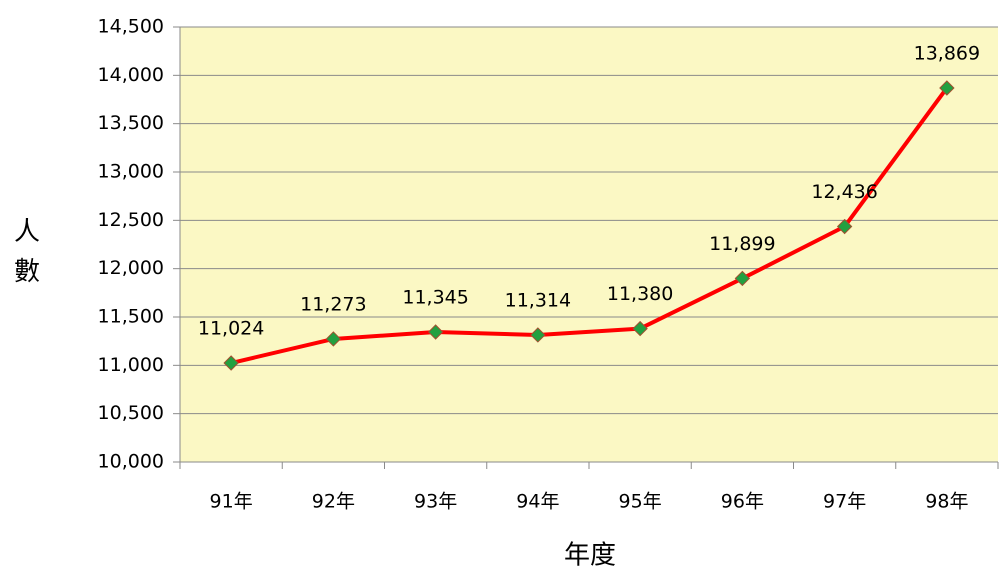  What do you see at coordinates (131, 317) in the screenshot?
I see `y-tick-label: 11,500` at bounding box center [131, 317].